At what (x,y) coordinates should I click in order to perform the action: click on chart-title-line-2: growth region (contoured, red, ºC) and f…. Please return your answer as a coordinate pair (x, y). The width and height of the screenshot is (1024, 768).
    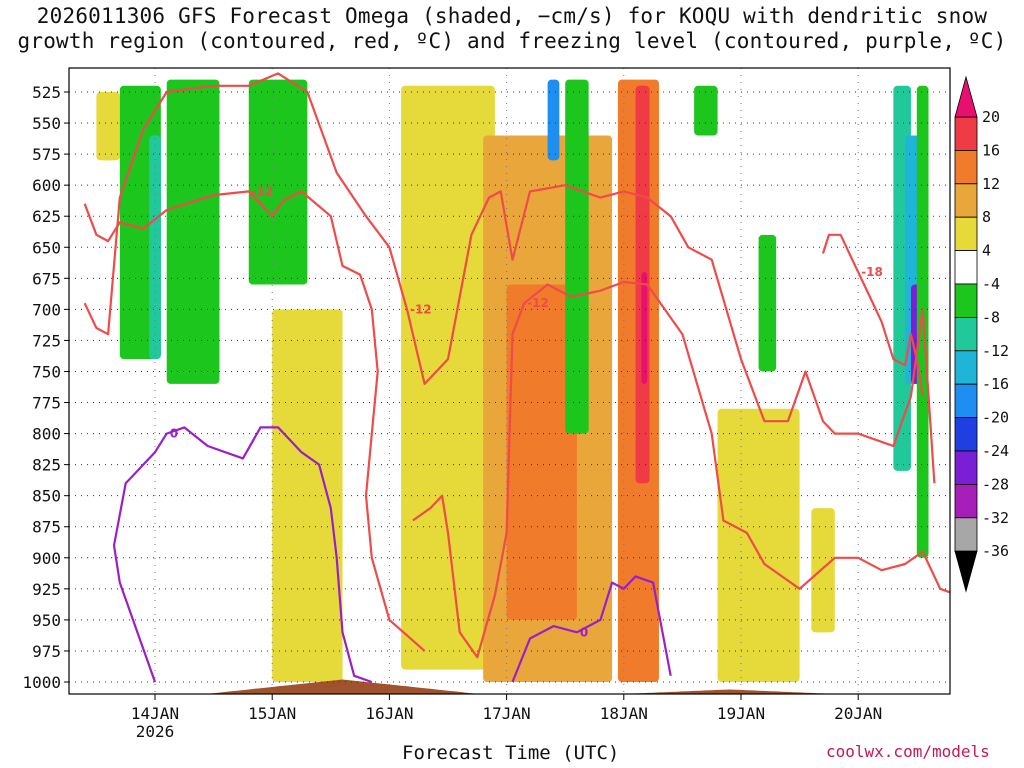
    Looking at the image, I should click on (512, 41).